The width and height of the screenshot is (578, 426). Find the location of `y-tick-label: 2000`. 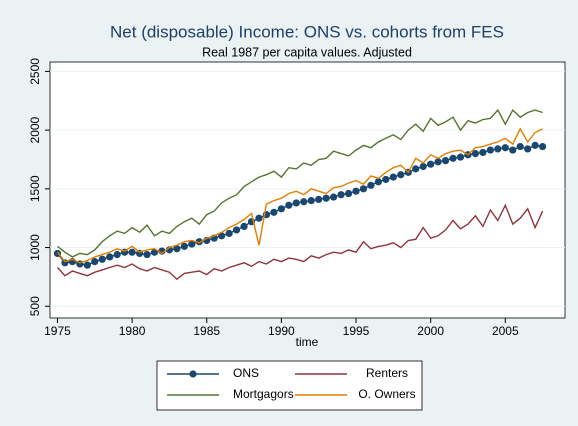

y-tick-label: 2000 is located at coordinates (35, 129).